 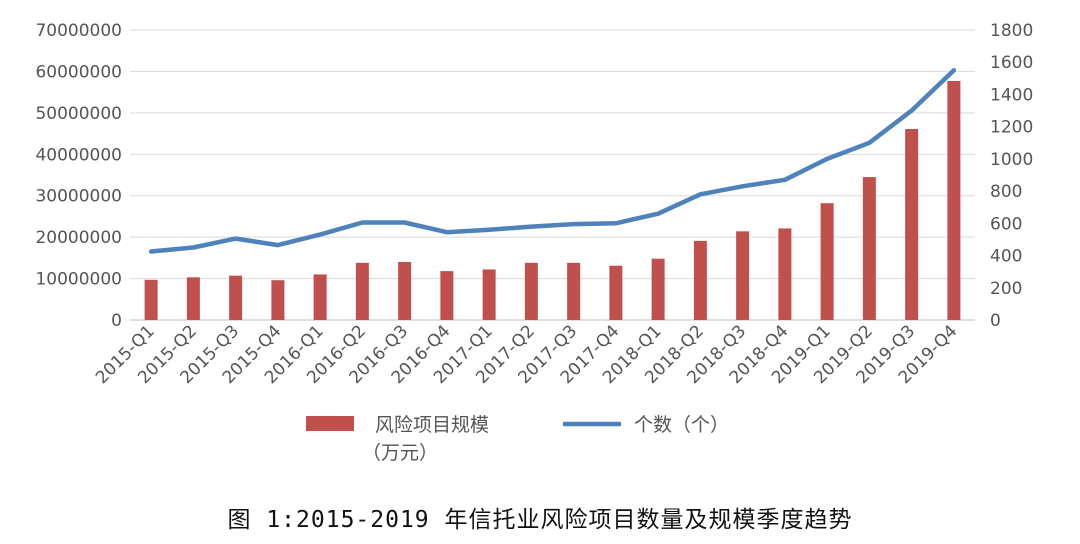 I want to click on legend-bar-label: 风险项目规模, so click(x=432, y=425).